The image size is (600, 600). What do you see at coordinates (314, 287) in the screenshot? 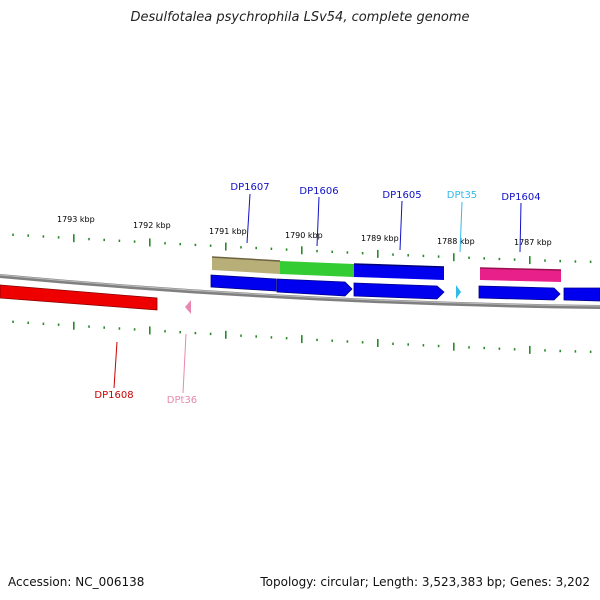
I see `gene-arrow-dp1606` at bounding box center [314, 287].